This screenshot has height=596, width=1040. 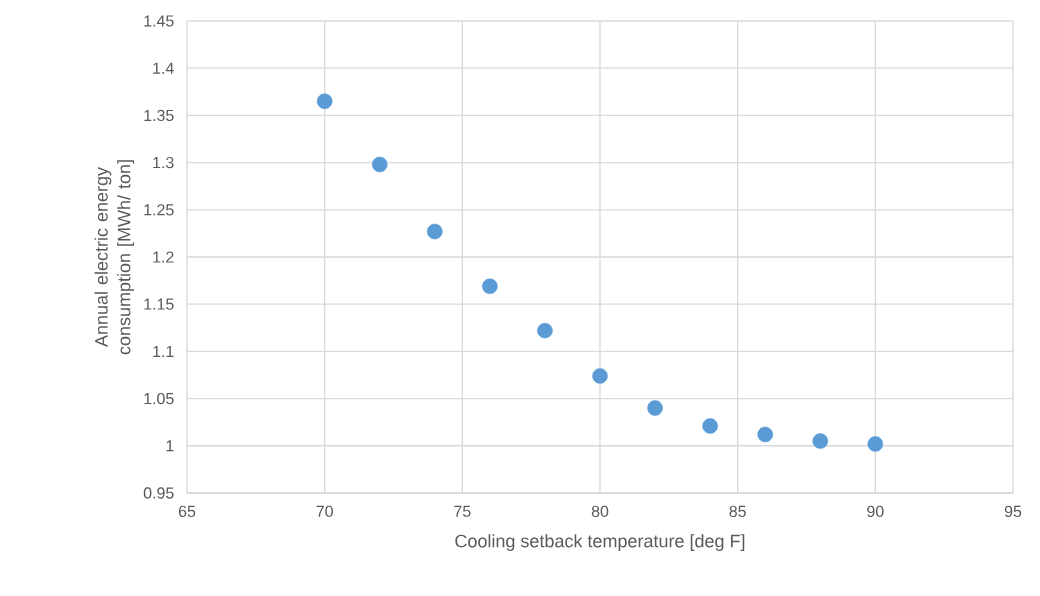 I want to click on y-tick-label: 1.45, so click(x=159, y=21).